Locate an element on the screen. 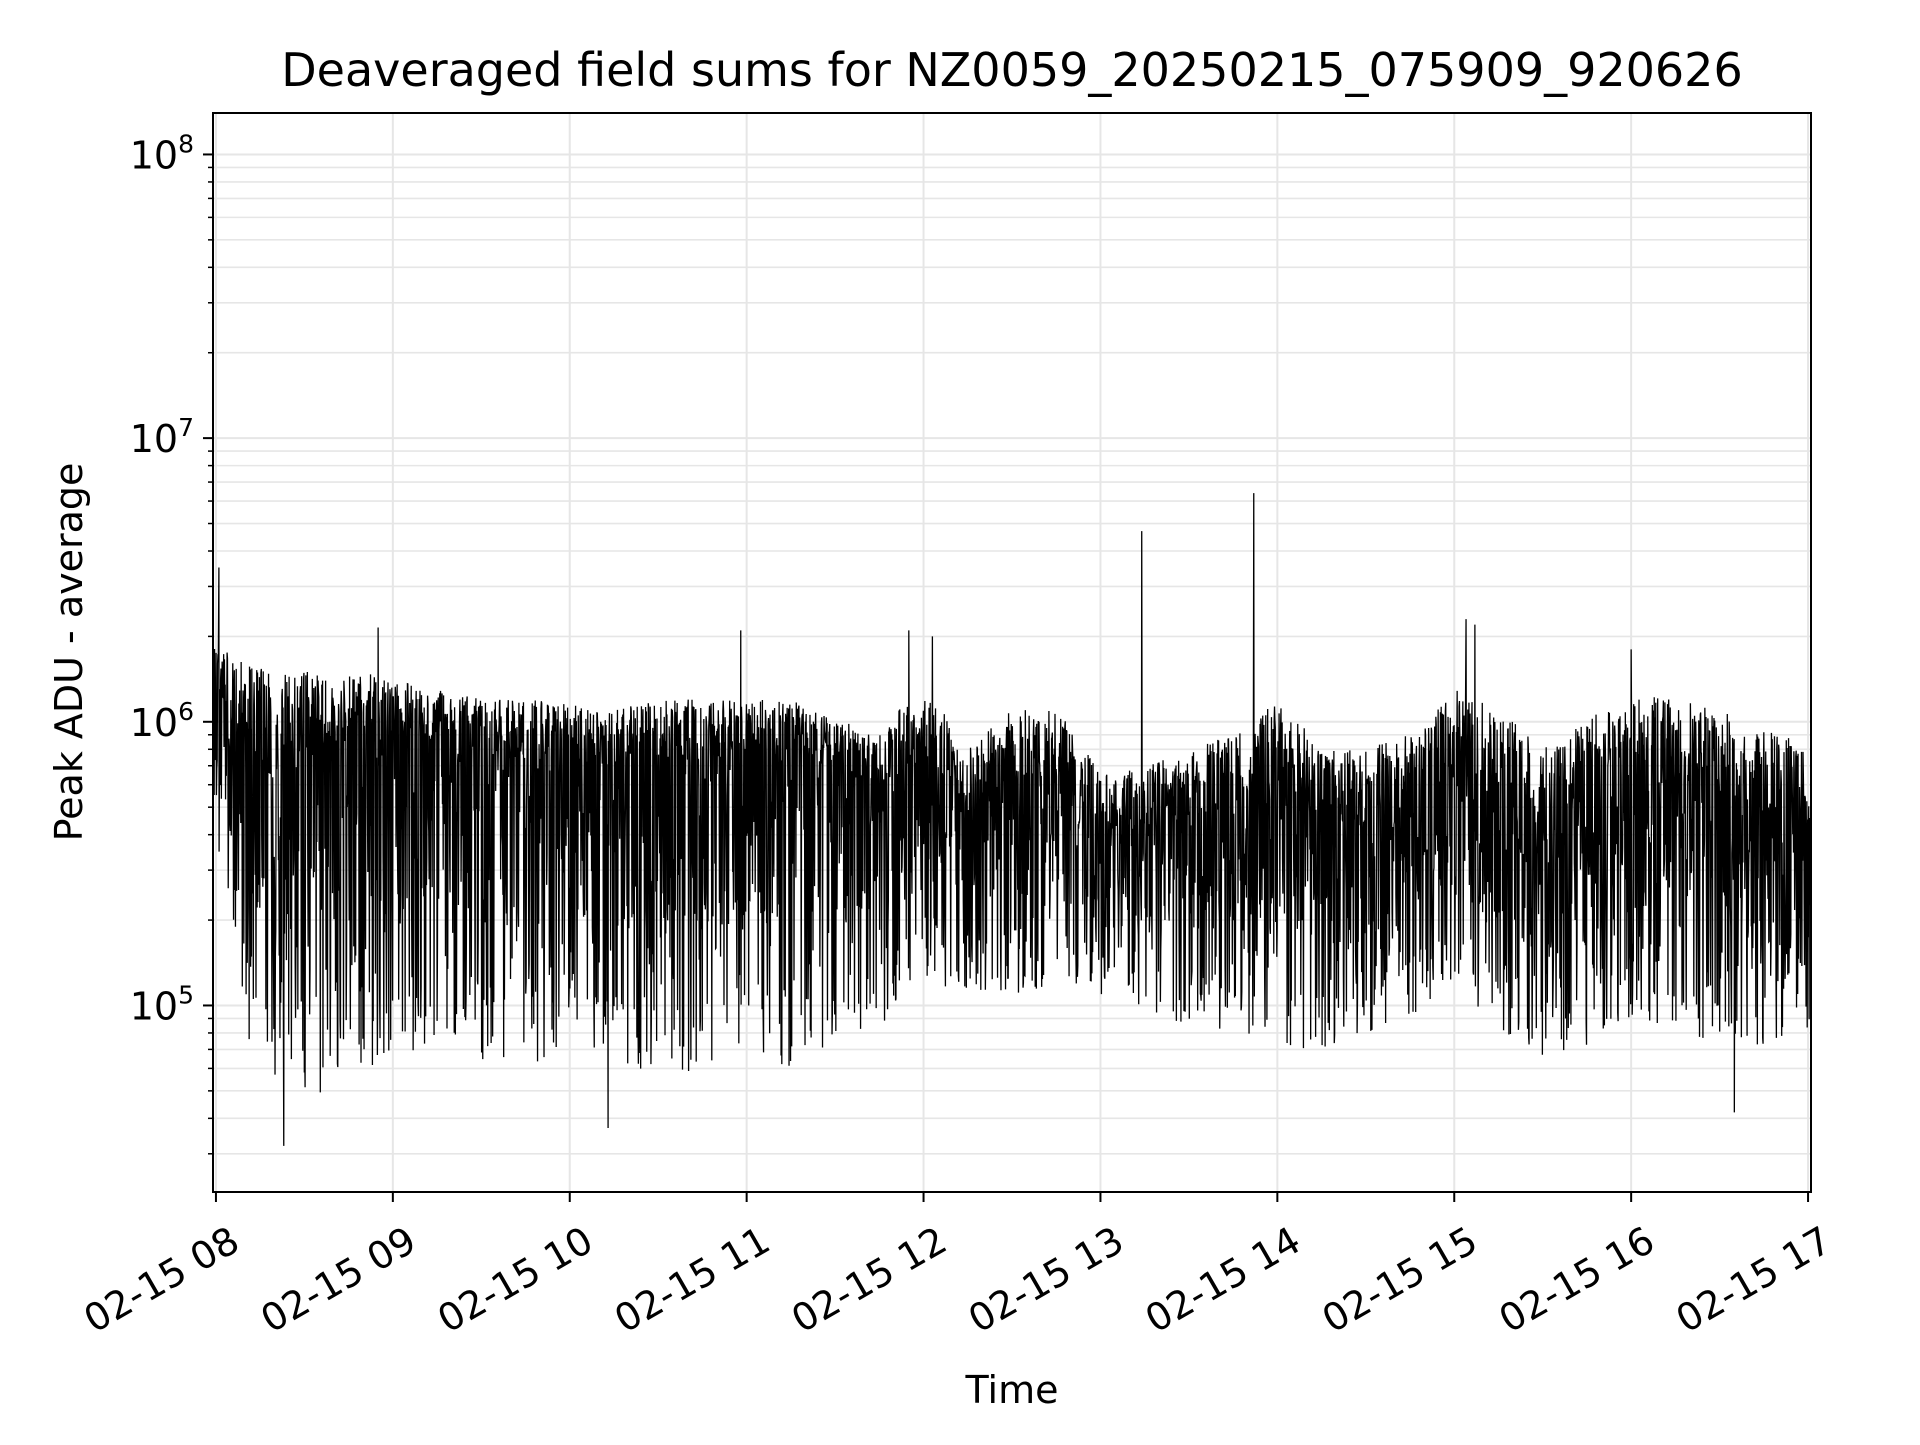 The image size is (1920, 1445). x-axis-label: Time is located at coordinates (1012, 1390).